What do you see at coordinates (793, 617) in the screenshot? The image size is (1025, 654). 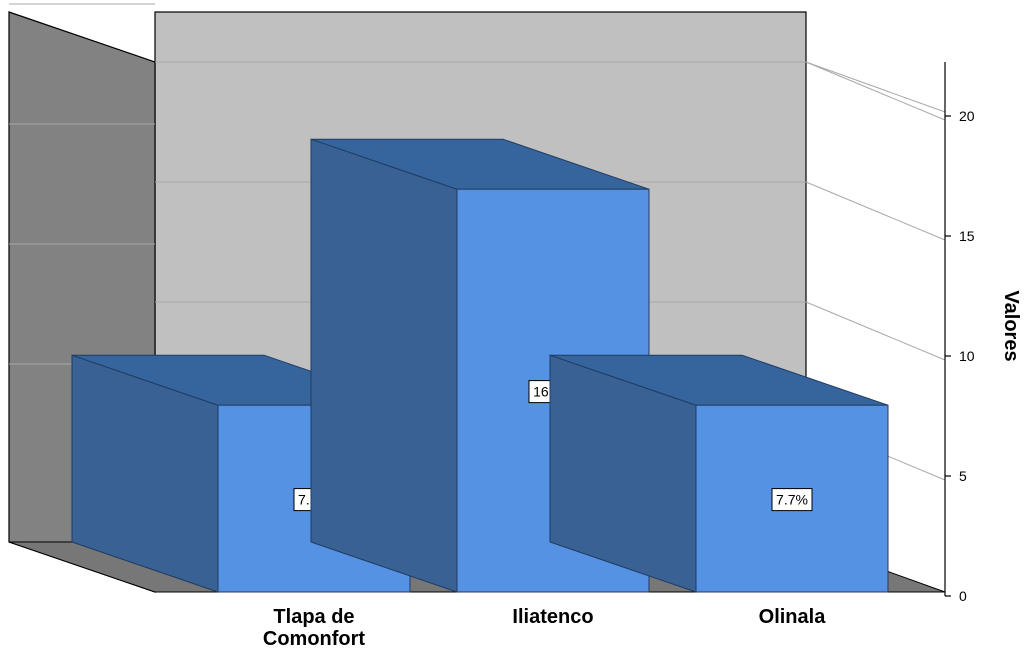 I see `category-label: Olinala` at bounding box center [793, 617].